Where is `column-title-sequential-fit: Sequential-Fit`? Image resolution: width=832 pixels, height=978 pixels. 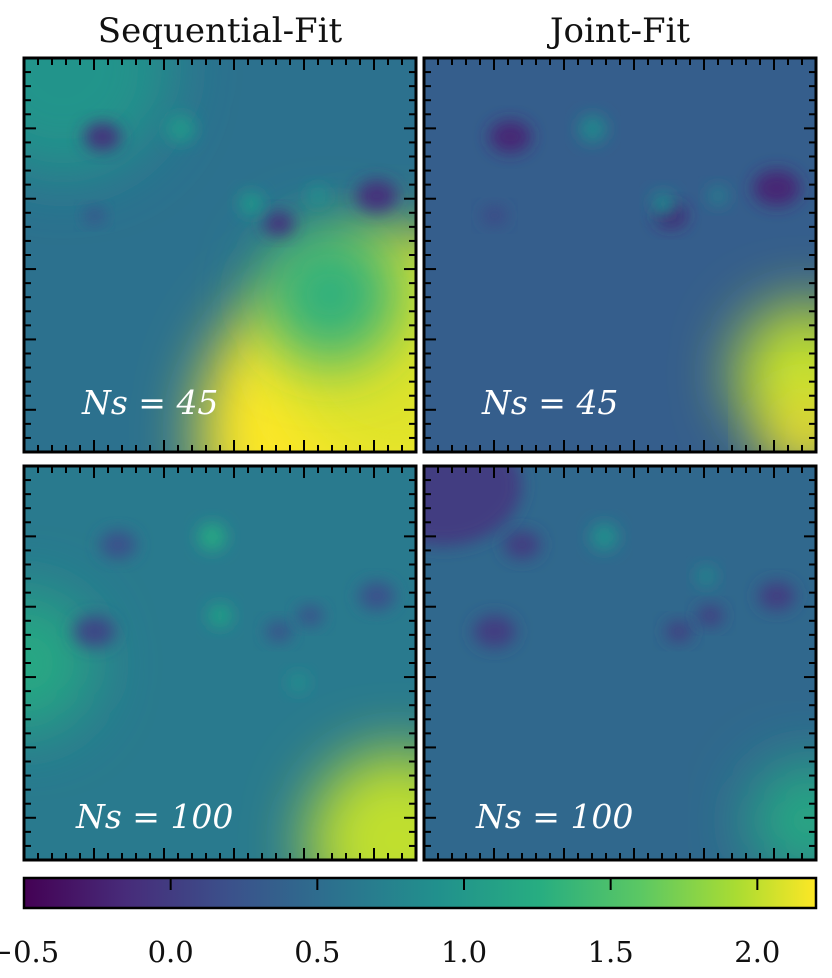
column-title-sequential-fit: Sequential-Fit is located at coordinates (220, 31).